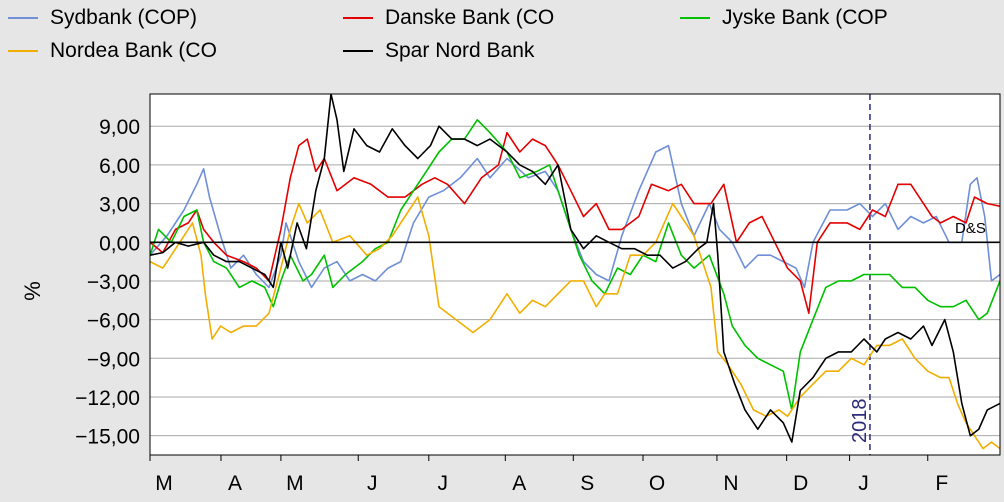 Image resolution: width=1004 pixels, height=502 pixels. Describe the element at coordinates (800, 483) in the screenshot. I see `x-tick-label: D` at that location.